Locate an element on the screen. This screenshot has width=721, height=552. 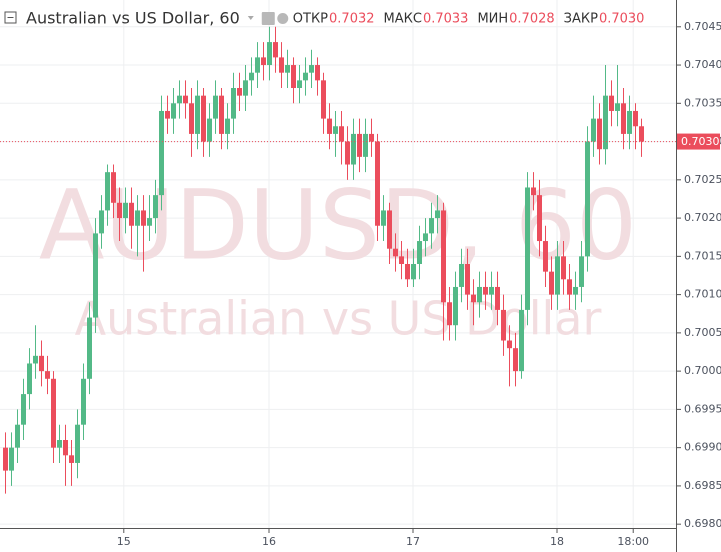
ohlc-value: 0.7033 is located at coordinates (446, 19).